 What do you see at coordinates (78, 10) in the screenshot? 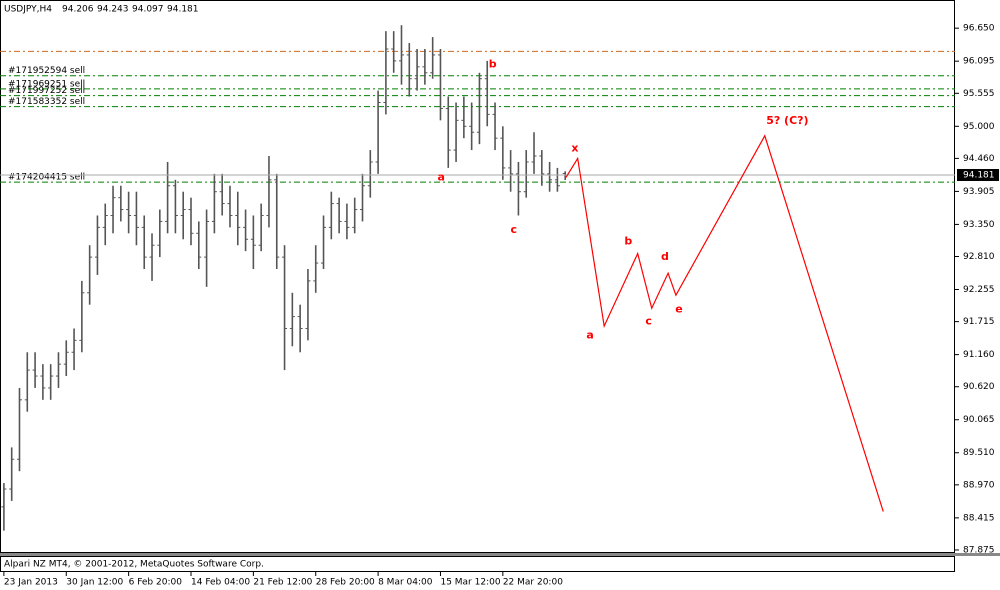
I see `header-value: 94.206` at bounding box center [78, 10].